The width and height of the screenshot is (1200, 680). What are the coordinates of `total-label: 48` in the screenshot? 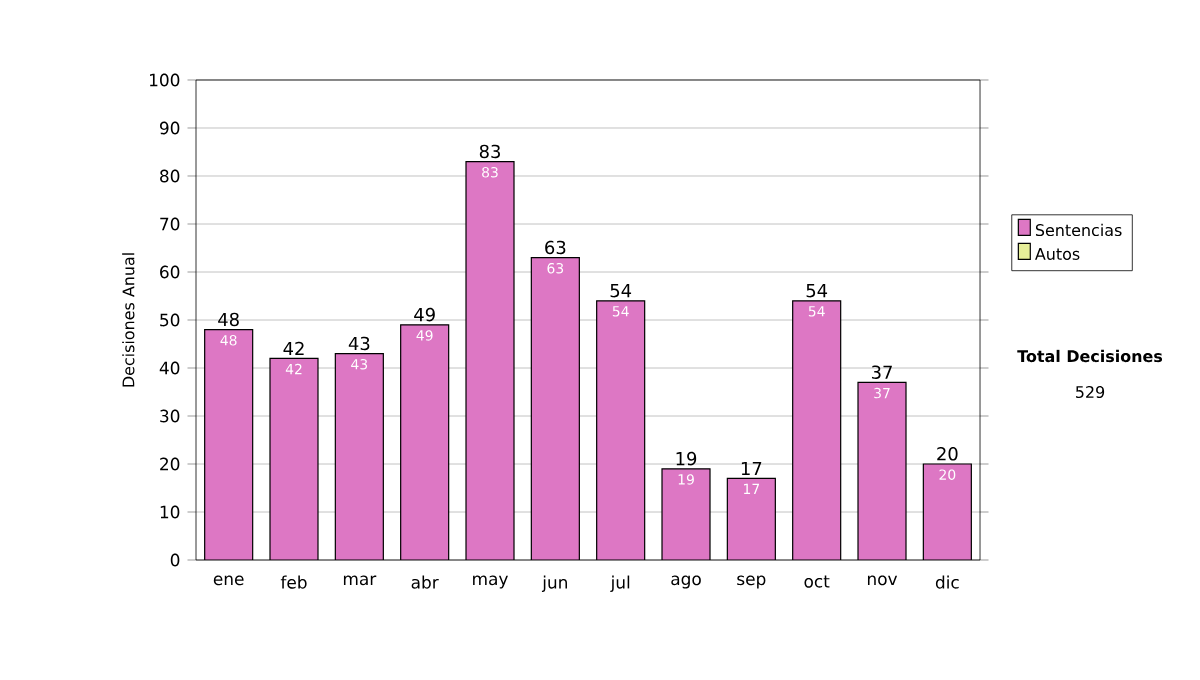 It's located at (228, 319).